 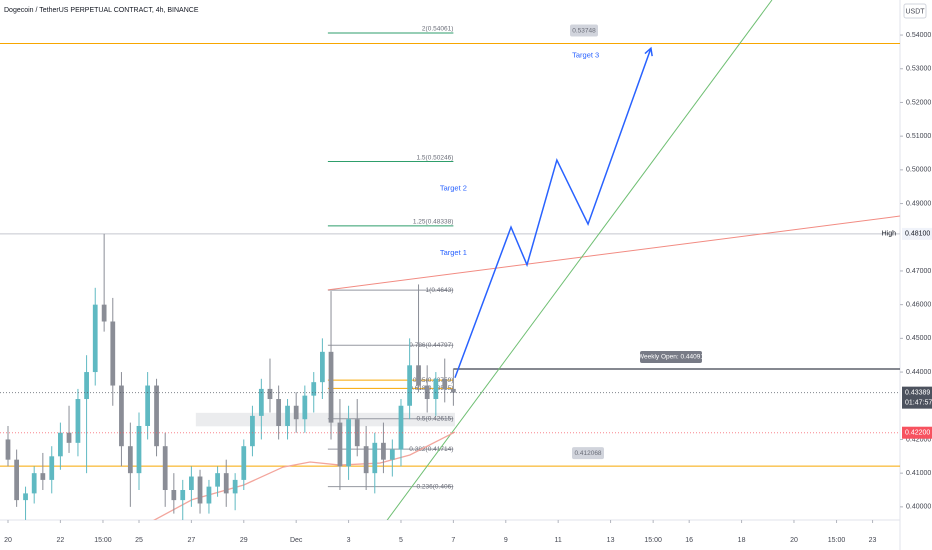 What do you see at coordinates (648, 51) in the screenshot?
I see `projection-arrowhead` at bounding box center [648, 51].